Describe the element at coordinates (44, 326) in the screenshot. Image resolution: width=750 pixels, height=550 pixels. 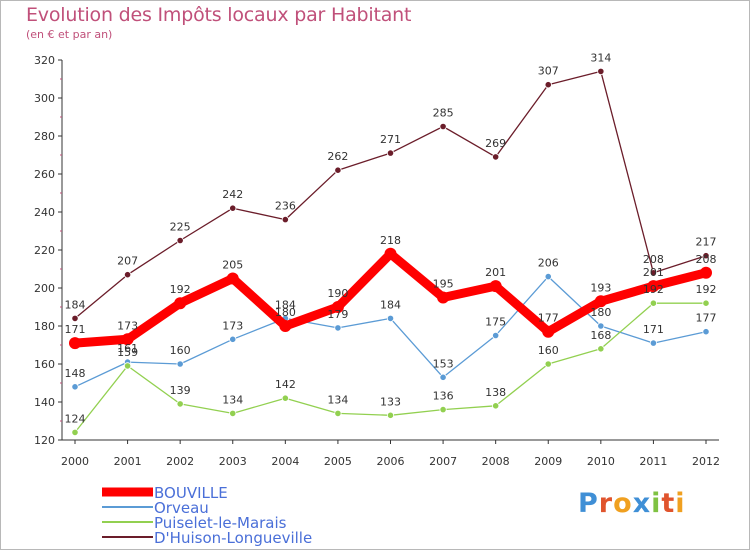
I see `y-tick-label: 180` at that location.